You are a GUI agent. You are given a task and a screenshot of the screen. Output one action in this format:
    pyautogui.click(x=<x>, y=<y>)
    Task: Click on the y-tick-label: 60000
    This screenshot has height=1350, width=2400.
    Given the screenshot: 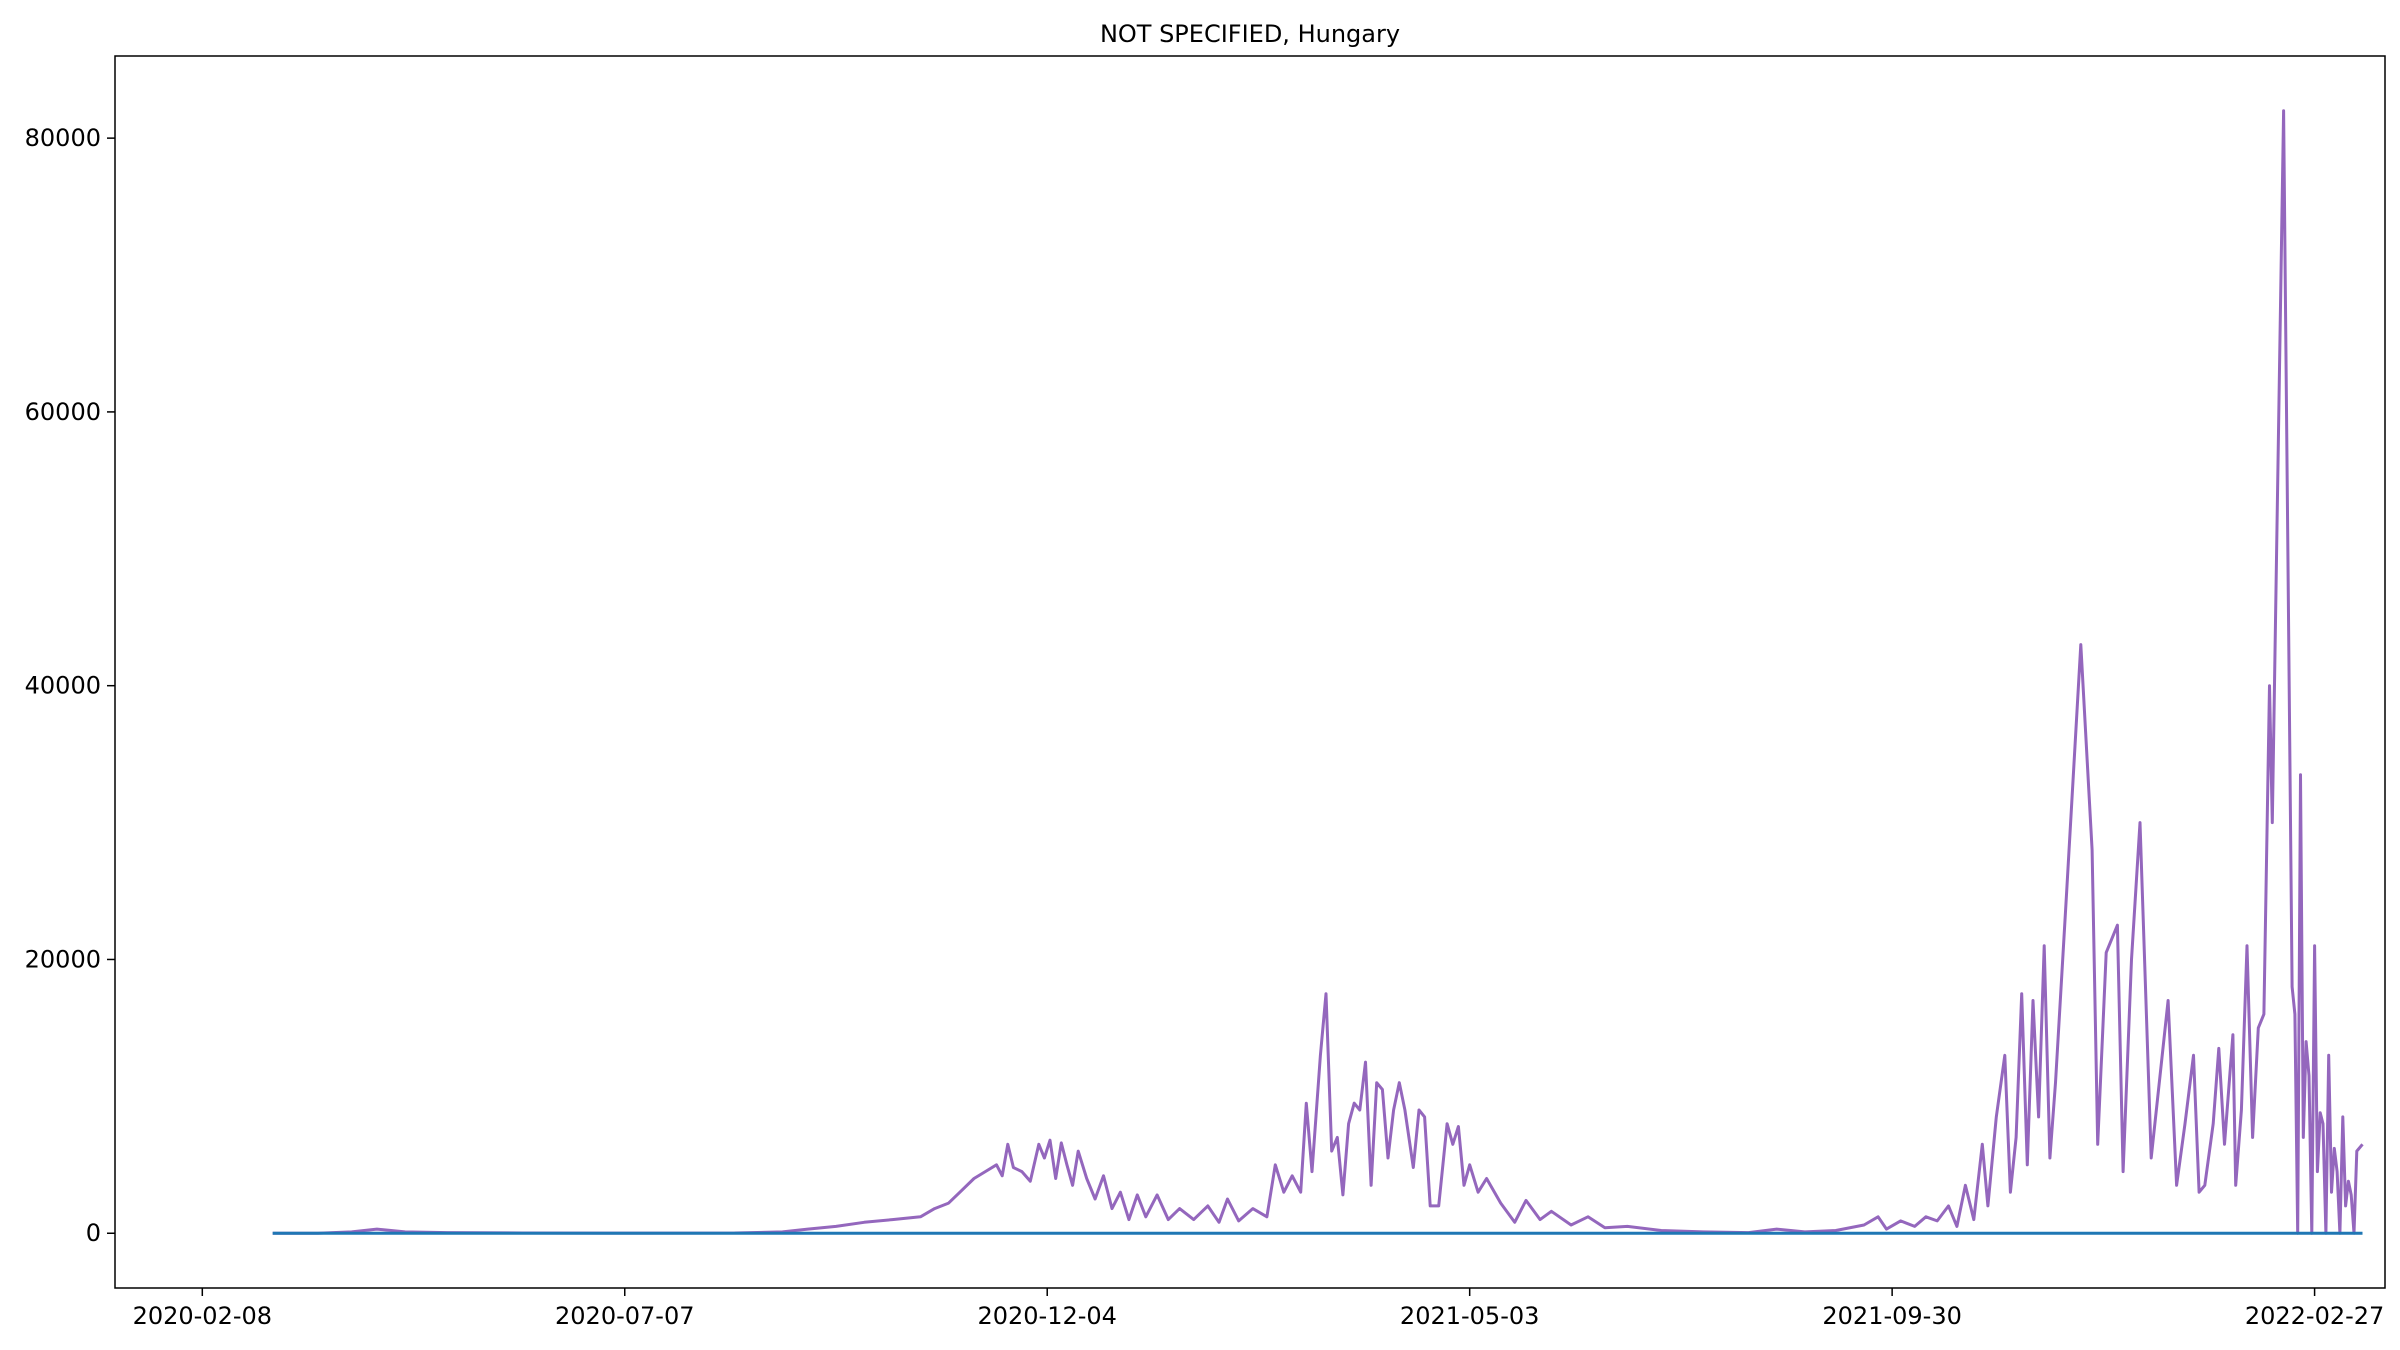 What is the action you would take?
    pyautogui.click(x=63, y=412)
    